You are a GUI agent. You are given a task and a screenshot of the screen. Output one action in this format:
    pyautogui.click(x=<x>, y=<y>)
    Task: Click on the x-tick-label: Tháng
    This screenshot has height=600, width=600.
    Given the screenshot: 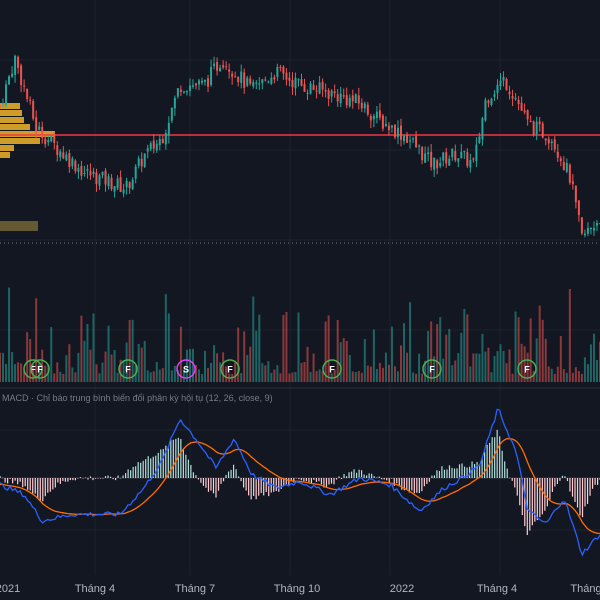 What is the action you would take?
    pyautogui.click(x=585, y=589)
    